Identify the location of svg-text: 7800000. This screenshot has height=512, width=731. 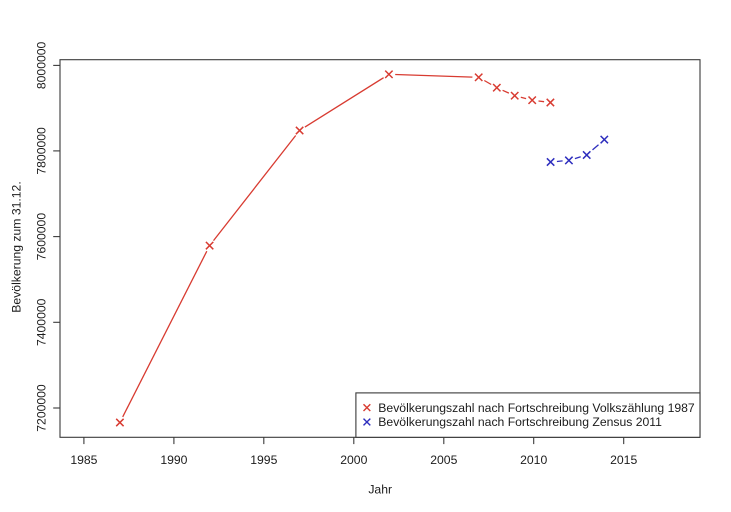
(41, 151).